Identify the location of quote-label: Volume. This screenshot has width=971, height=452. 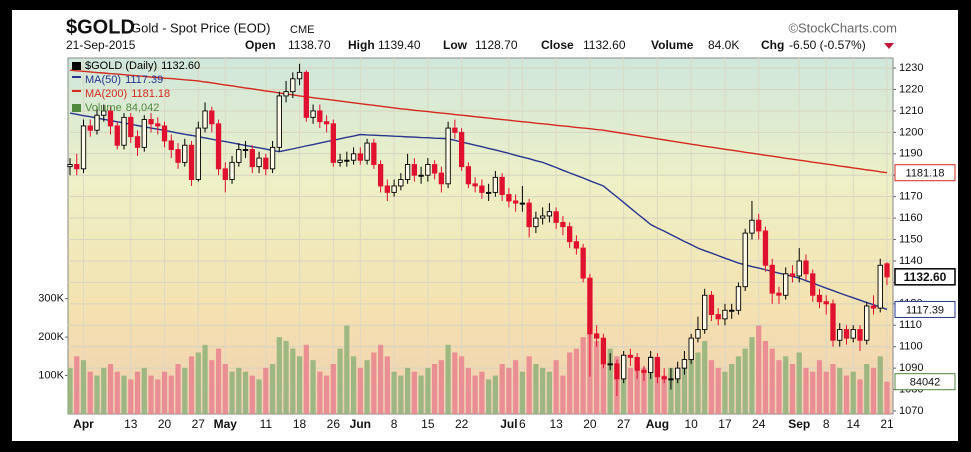
(672, 45).